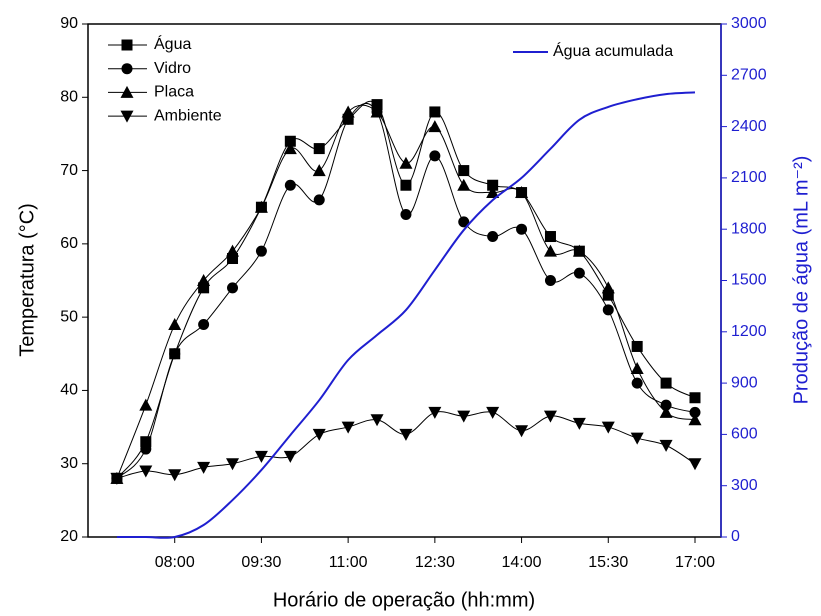 This screenshot has width=821, height=616. I want to click on legend-label: Vidro, so click(172, 68).